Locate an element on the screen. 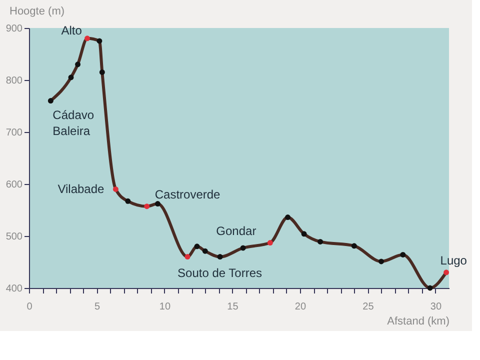 This screenshot has height=360, width=480. y-tick-label: 800 is located at coordinates (14, 81).